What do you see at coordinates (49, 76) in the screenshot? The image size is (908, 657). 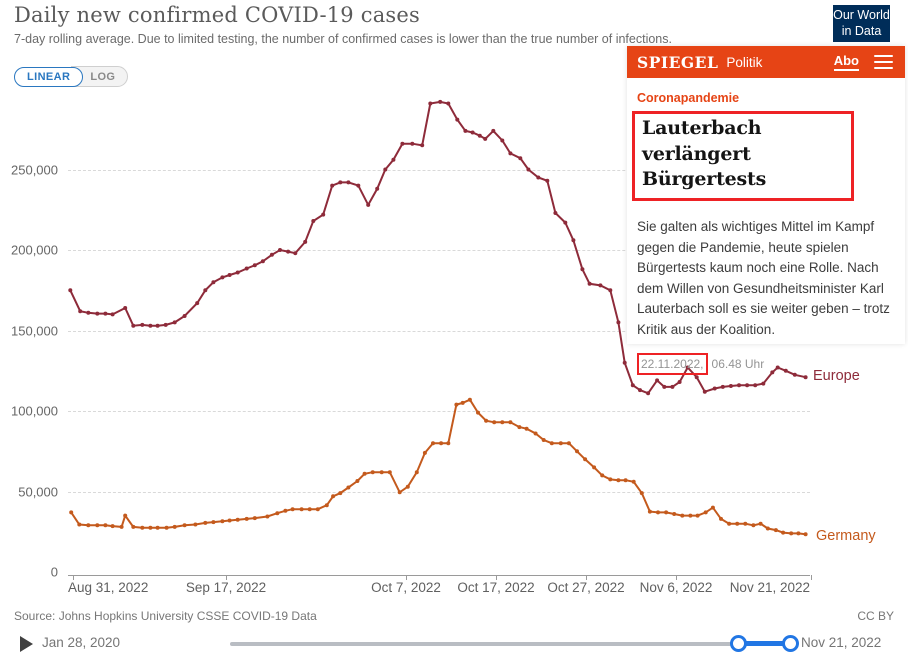 I see `linear-button: LINEAR` at bounding box center [49, 76].